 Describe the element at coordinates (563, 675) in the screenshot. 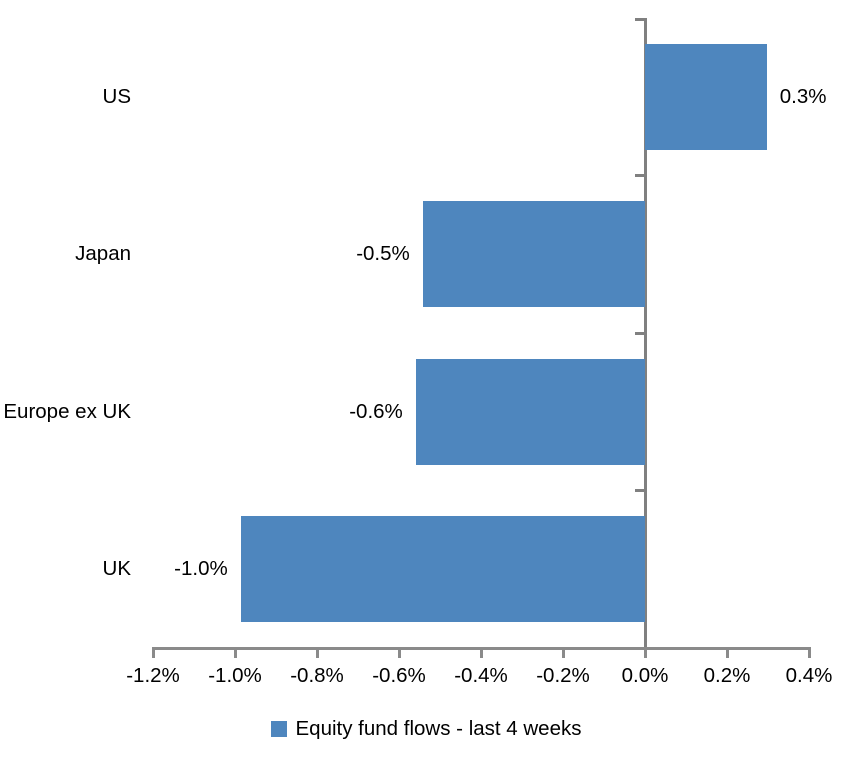

I see `x-tick-label: -0.2%` at that location.